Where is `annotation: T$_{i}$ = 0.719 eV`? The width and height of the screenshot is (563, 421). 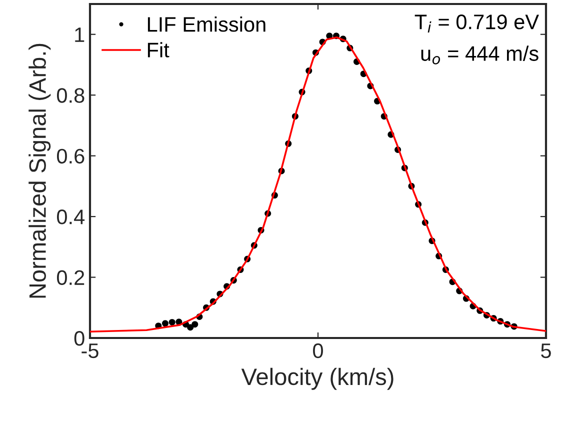 annotation: T$_{i}$ = 0.719 eV is located at coordinates (476, 23).